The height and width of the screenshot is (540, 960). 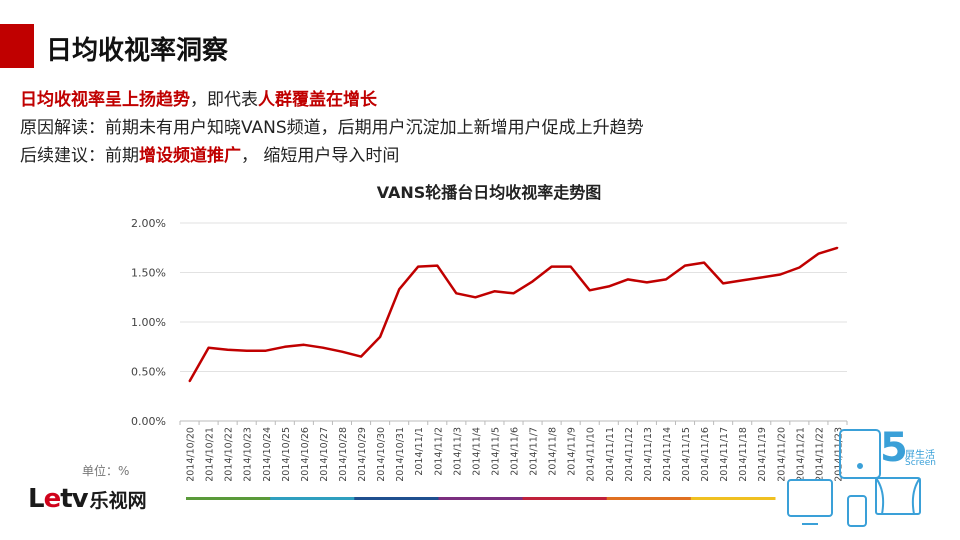 I want to click on x-tick-label: 2014/10/30, so click(x=381, y=454).